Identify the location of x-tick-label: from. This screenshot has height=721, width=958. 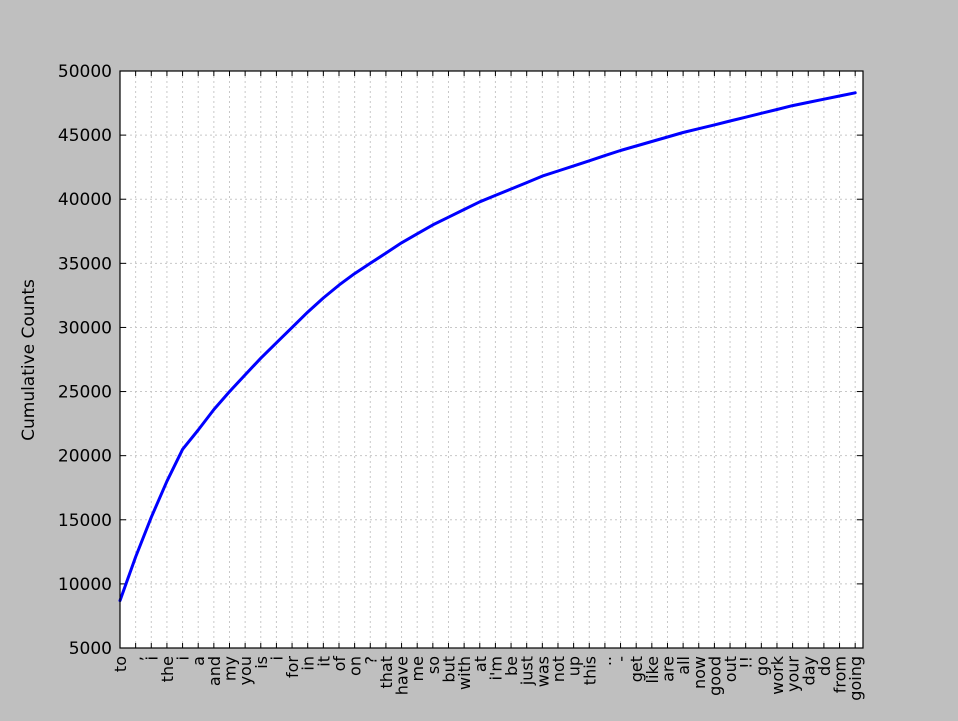
(840, 674).